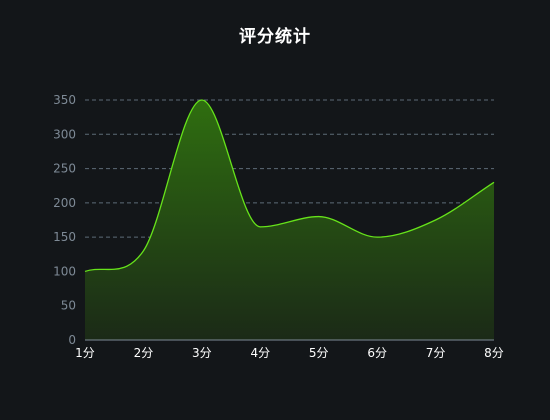 Image resolution: width=550 pixels, height=420 pixels. What do you see at coordinates (64, 134) in the screenshot?
I see `y-tick-label-300: 300` at bounding box center [64, 134].